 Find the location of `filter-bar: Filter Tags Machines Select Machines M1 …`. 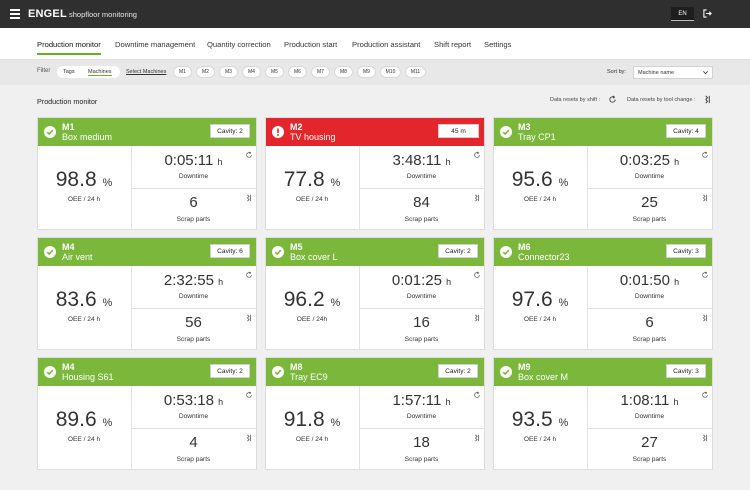

filter-bar: Filter Tags Machines Select Machines M1 … is located at coordinates (375, 72).